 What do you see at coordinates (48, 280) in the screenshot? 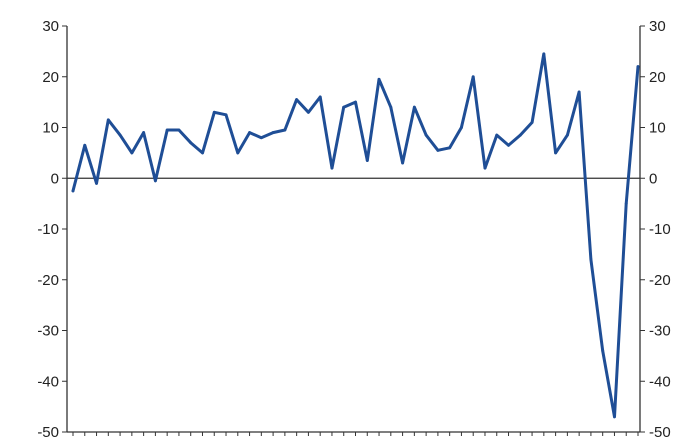
I see `y-tick-label-left: -20` at bounding box center [48, 280].